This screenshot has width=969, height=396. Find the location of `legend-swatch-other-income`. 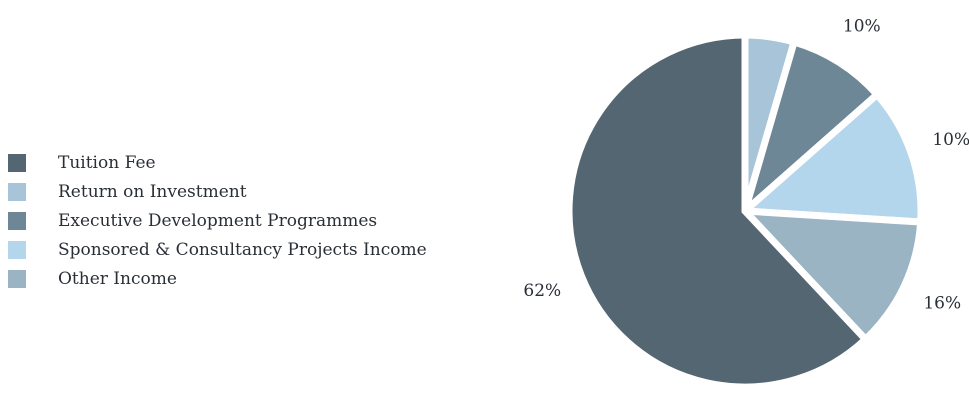

legend-swatch-other-income is located at coordinates (17, 278).